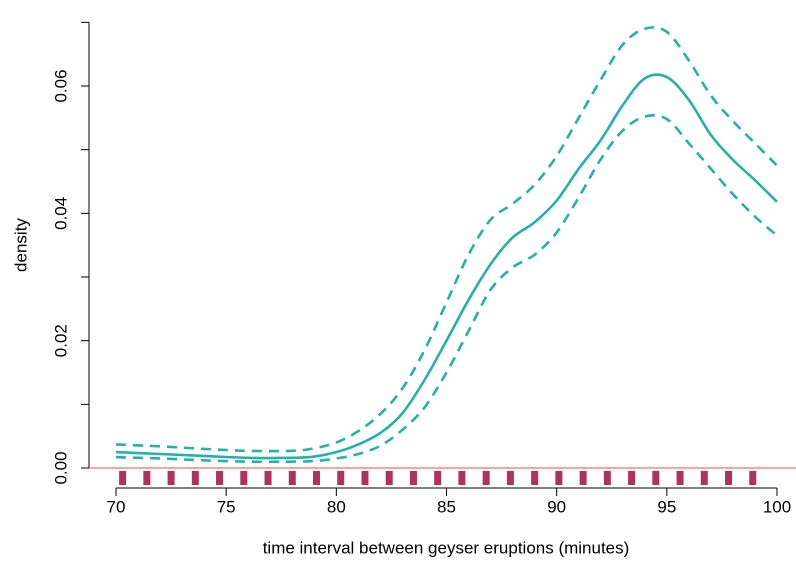 This screenshot has height=561, width=796. Describe the element at coordinates (20, 245) in the screenshot. I see `y-axis-title: density` at that location.